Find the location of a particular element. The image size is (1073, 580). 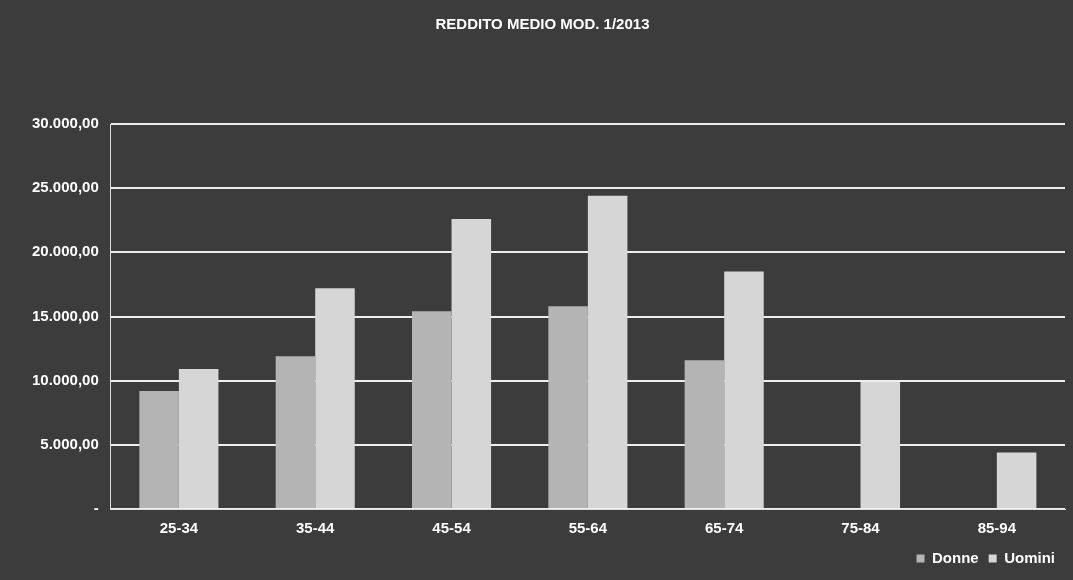

x-tick-label: 25-34 is located at coordinates (179, 528).